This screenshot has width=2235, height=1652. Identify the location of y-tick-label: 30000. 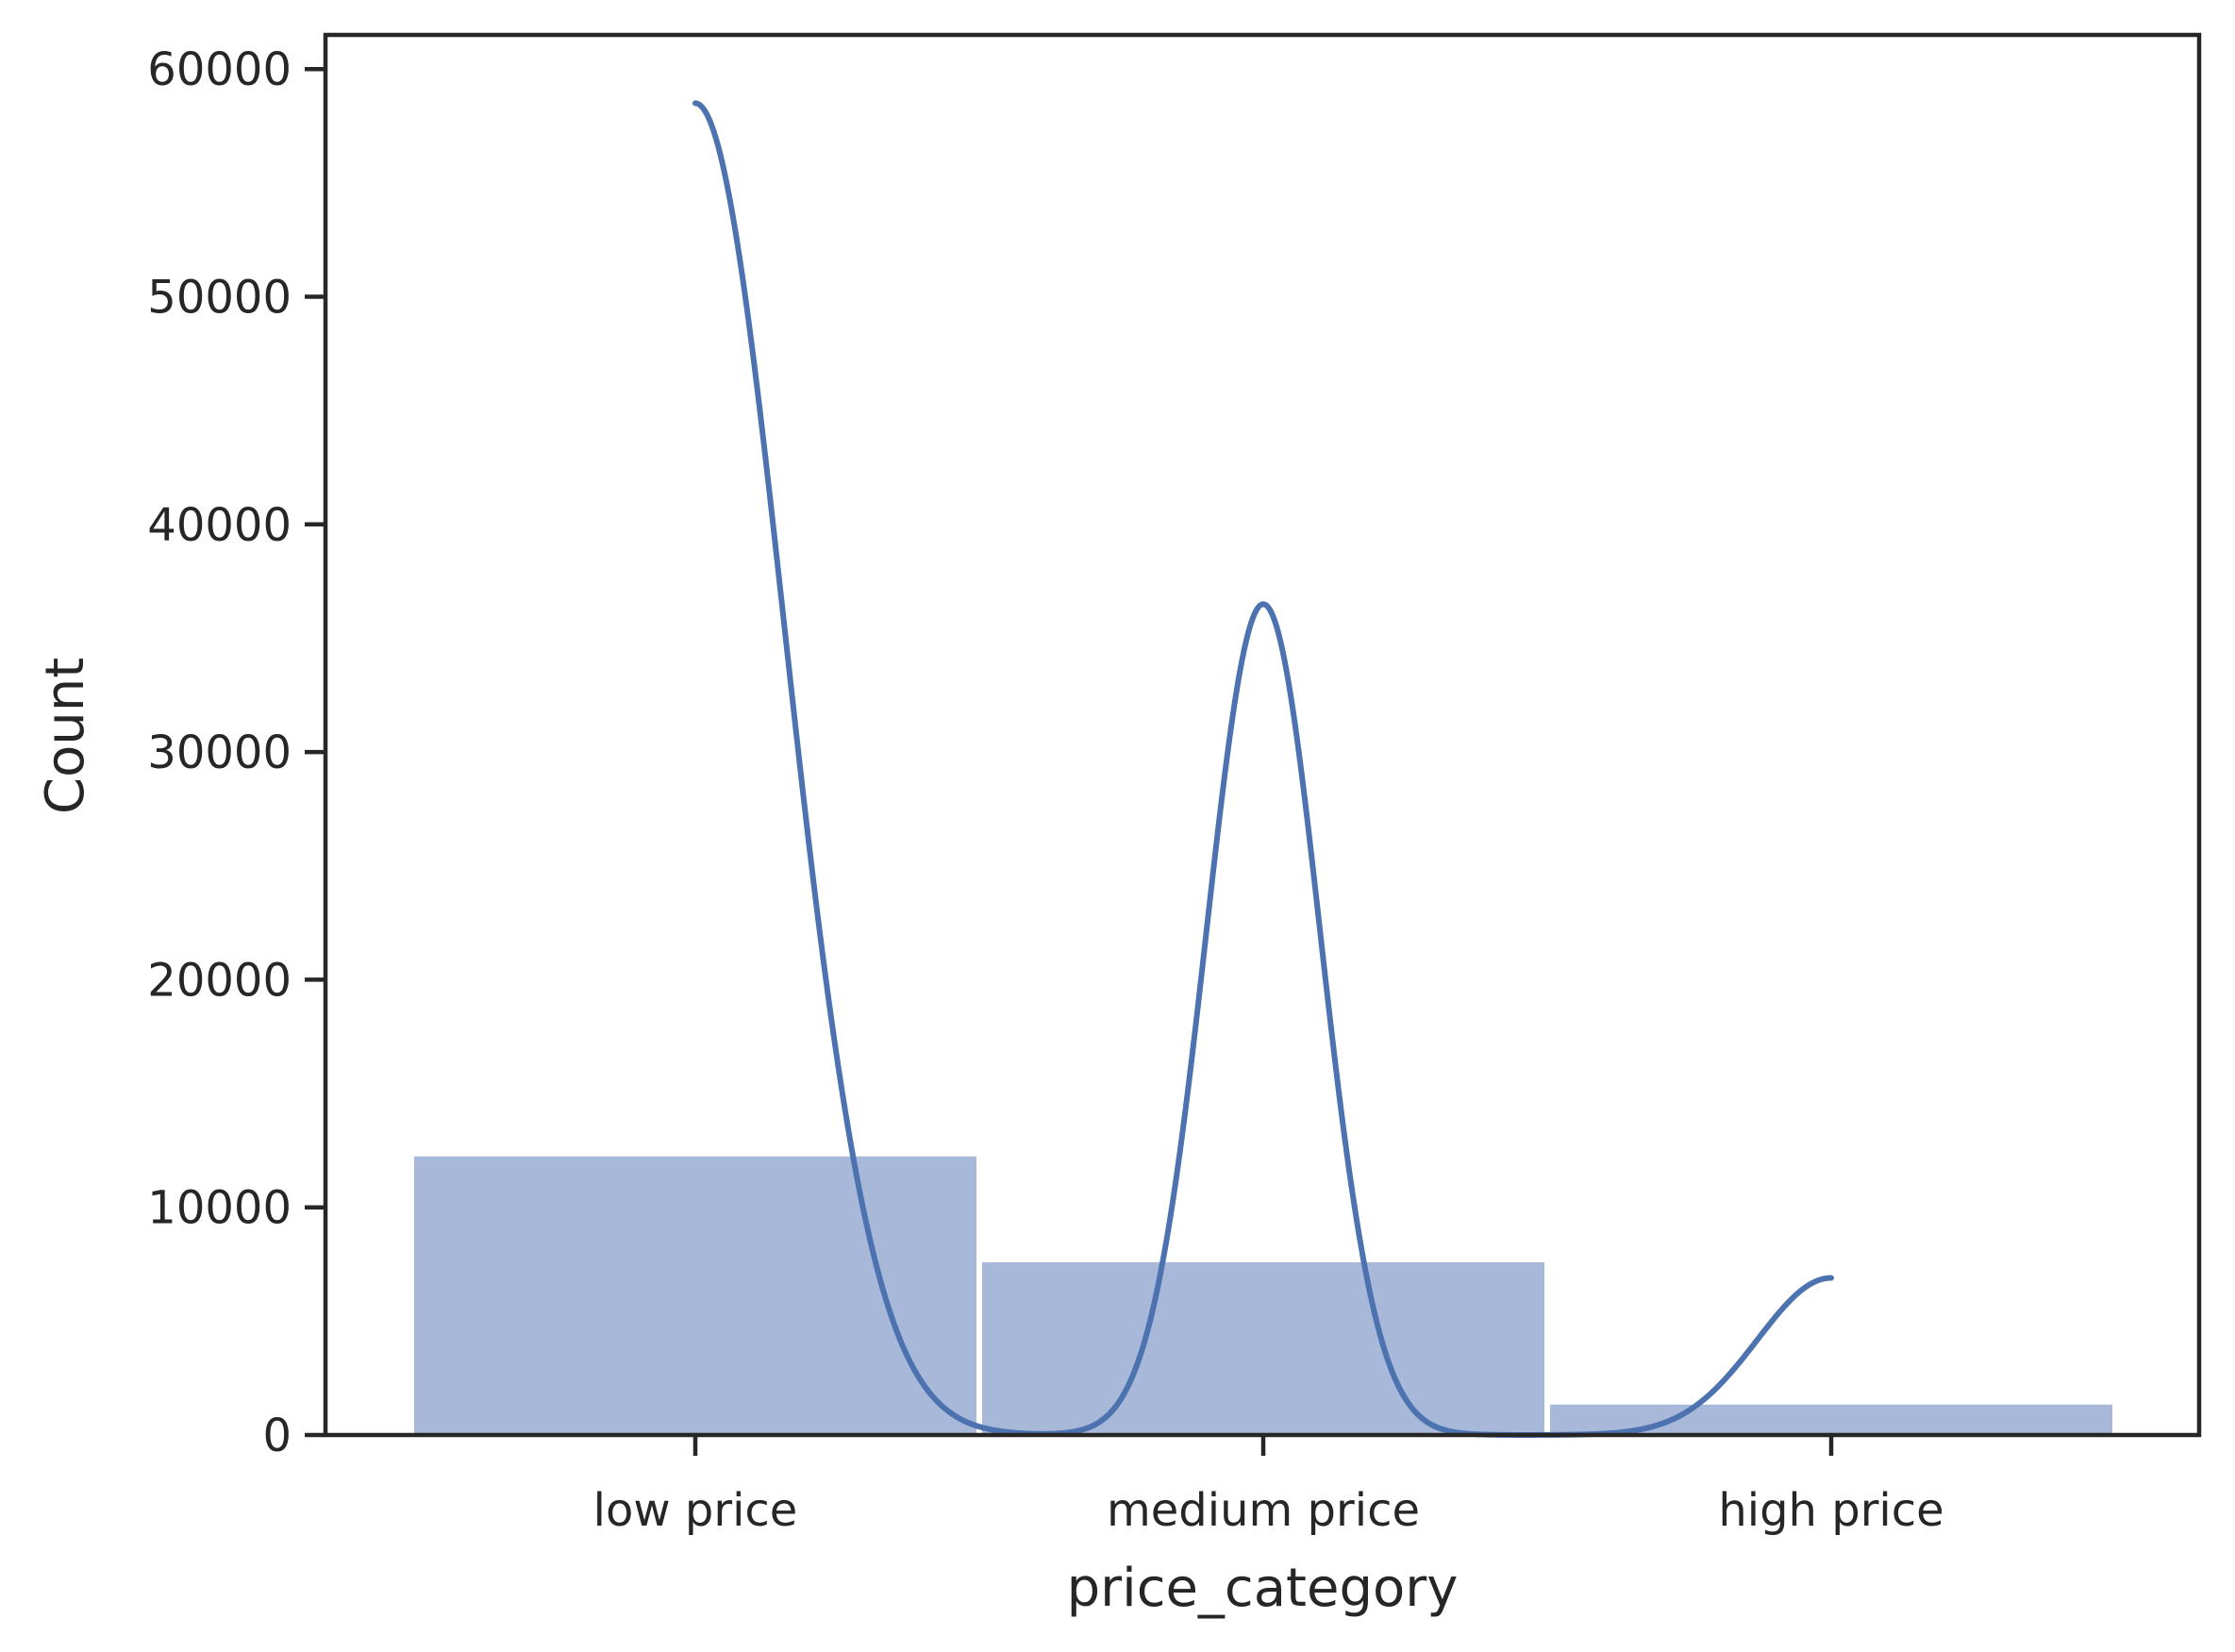
(220, 752).